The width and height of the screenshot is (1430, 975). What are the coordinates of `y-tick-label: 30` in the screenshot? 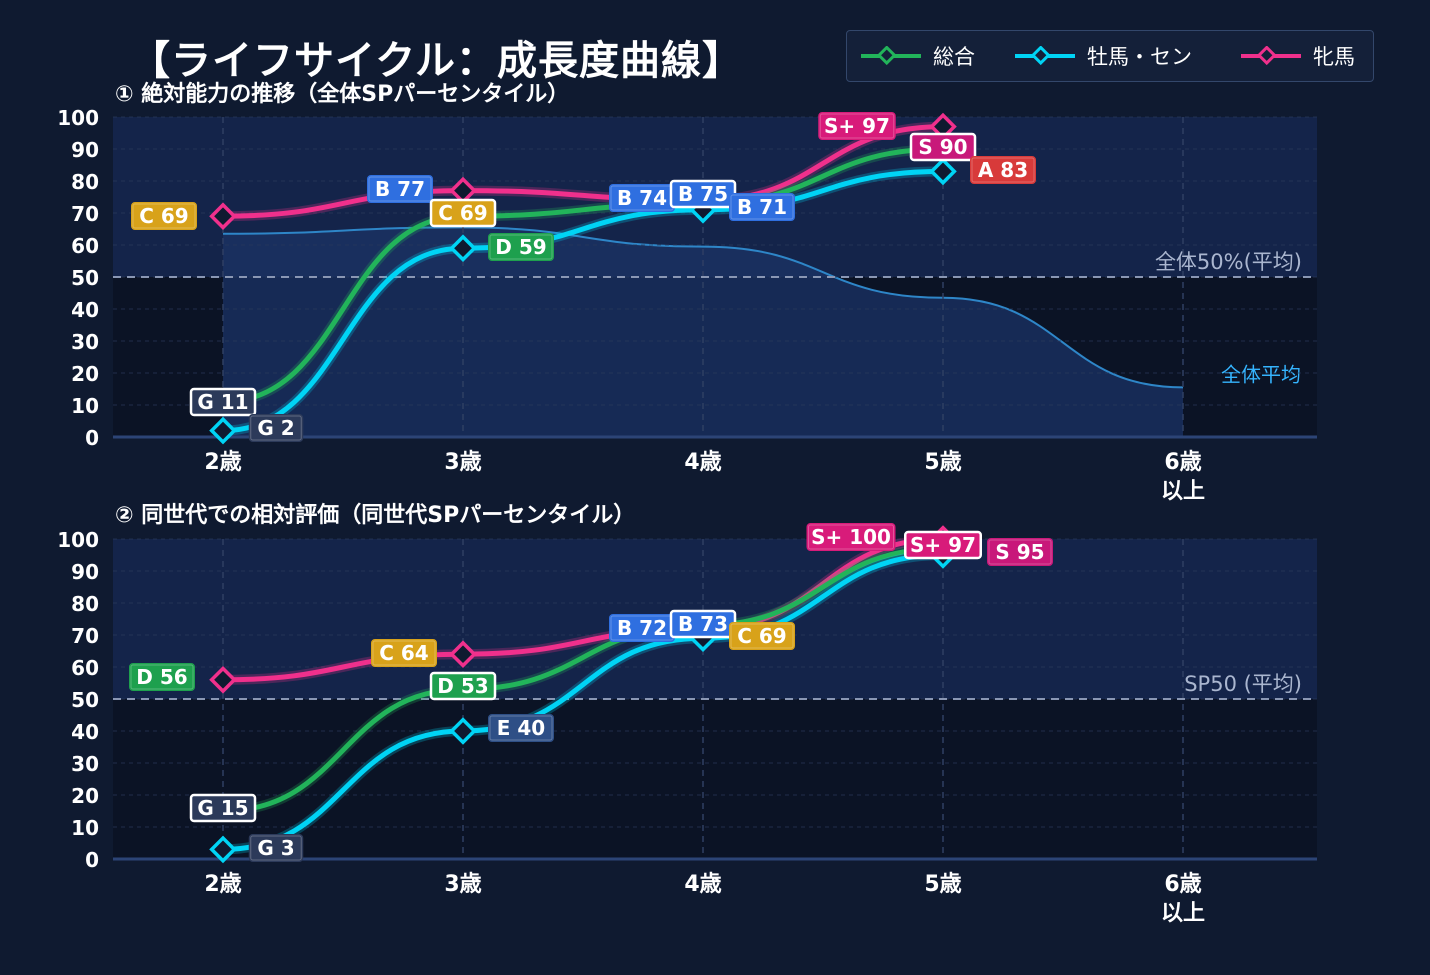 It's located at (85, 342).